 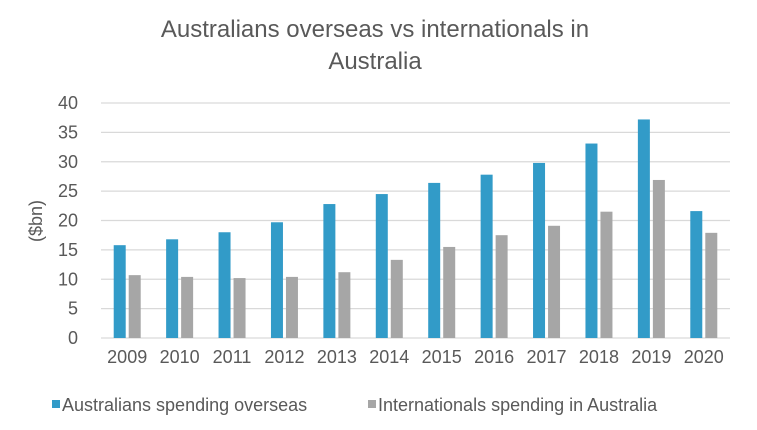 What do you see at coordinates (599, 357) in the screenshot?
I see `x-tick-label: 2018` at bounding box center [599, 357].